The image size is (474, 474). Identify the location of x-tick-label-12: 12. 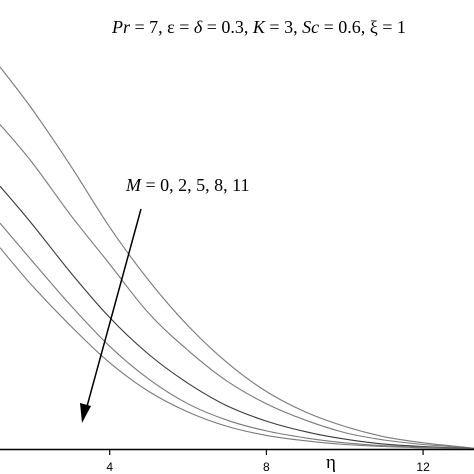
(423, 467).